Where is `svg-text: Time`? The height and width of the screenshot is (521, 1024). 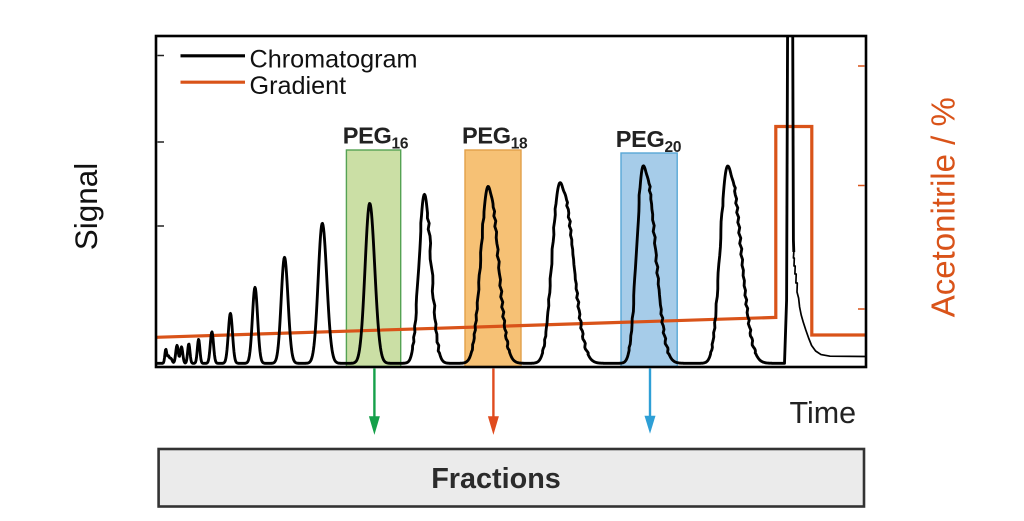 svg-text: Time is located at coordinates (823, 413).